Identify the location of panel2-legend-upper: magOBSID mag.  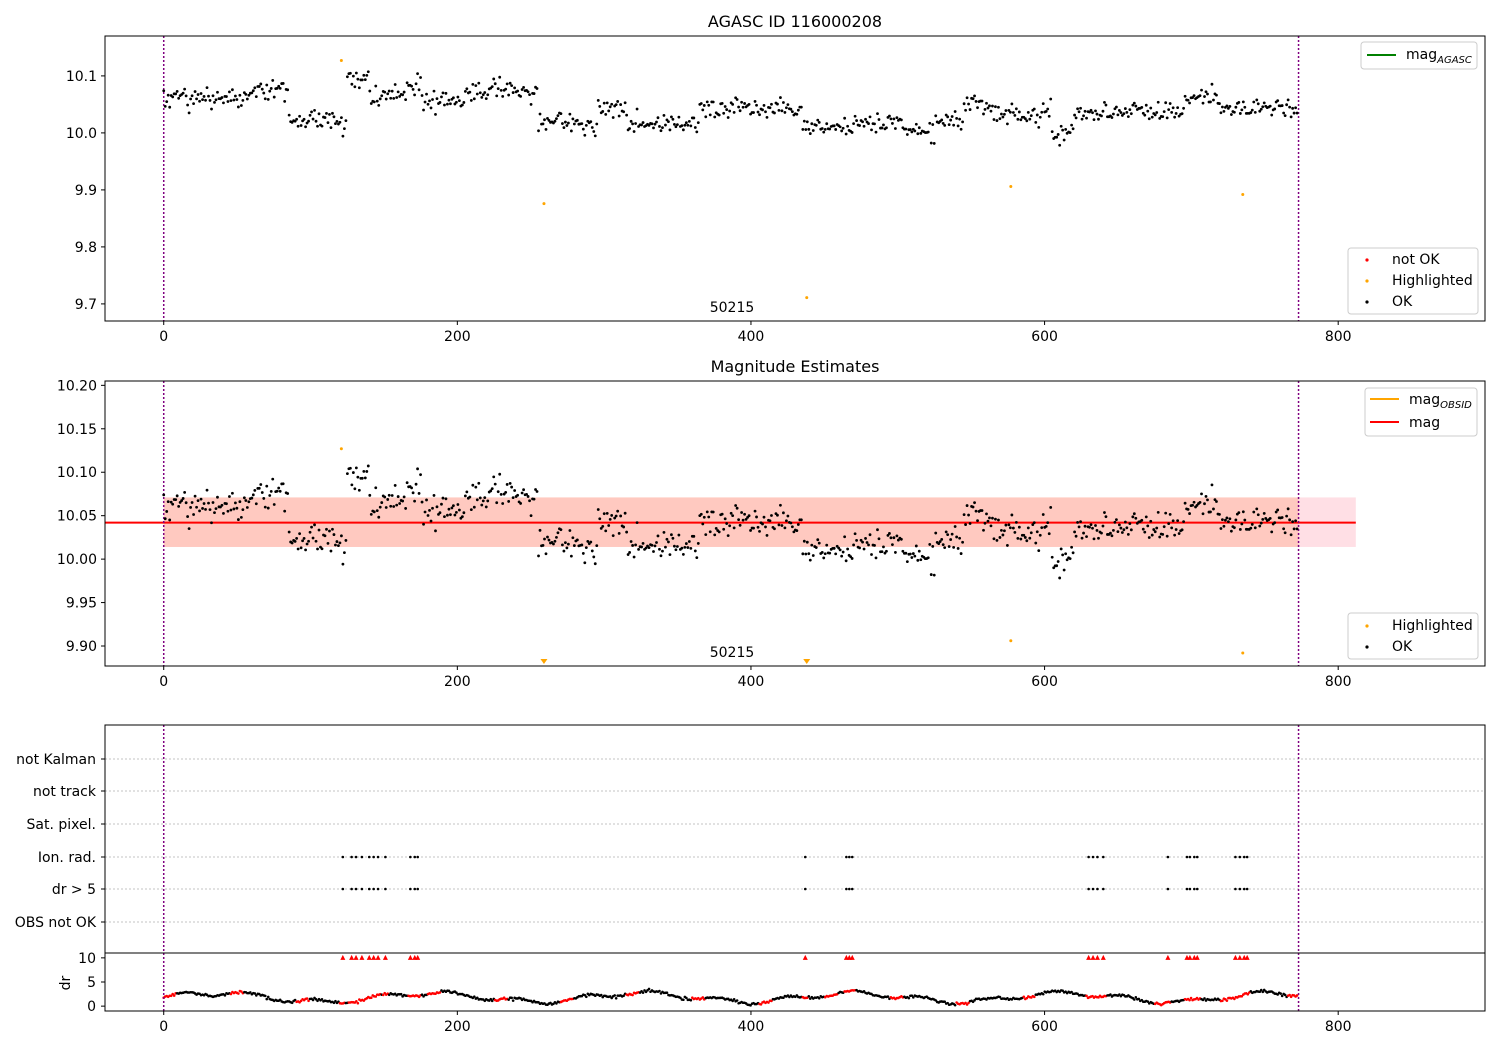
(1421, 412).